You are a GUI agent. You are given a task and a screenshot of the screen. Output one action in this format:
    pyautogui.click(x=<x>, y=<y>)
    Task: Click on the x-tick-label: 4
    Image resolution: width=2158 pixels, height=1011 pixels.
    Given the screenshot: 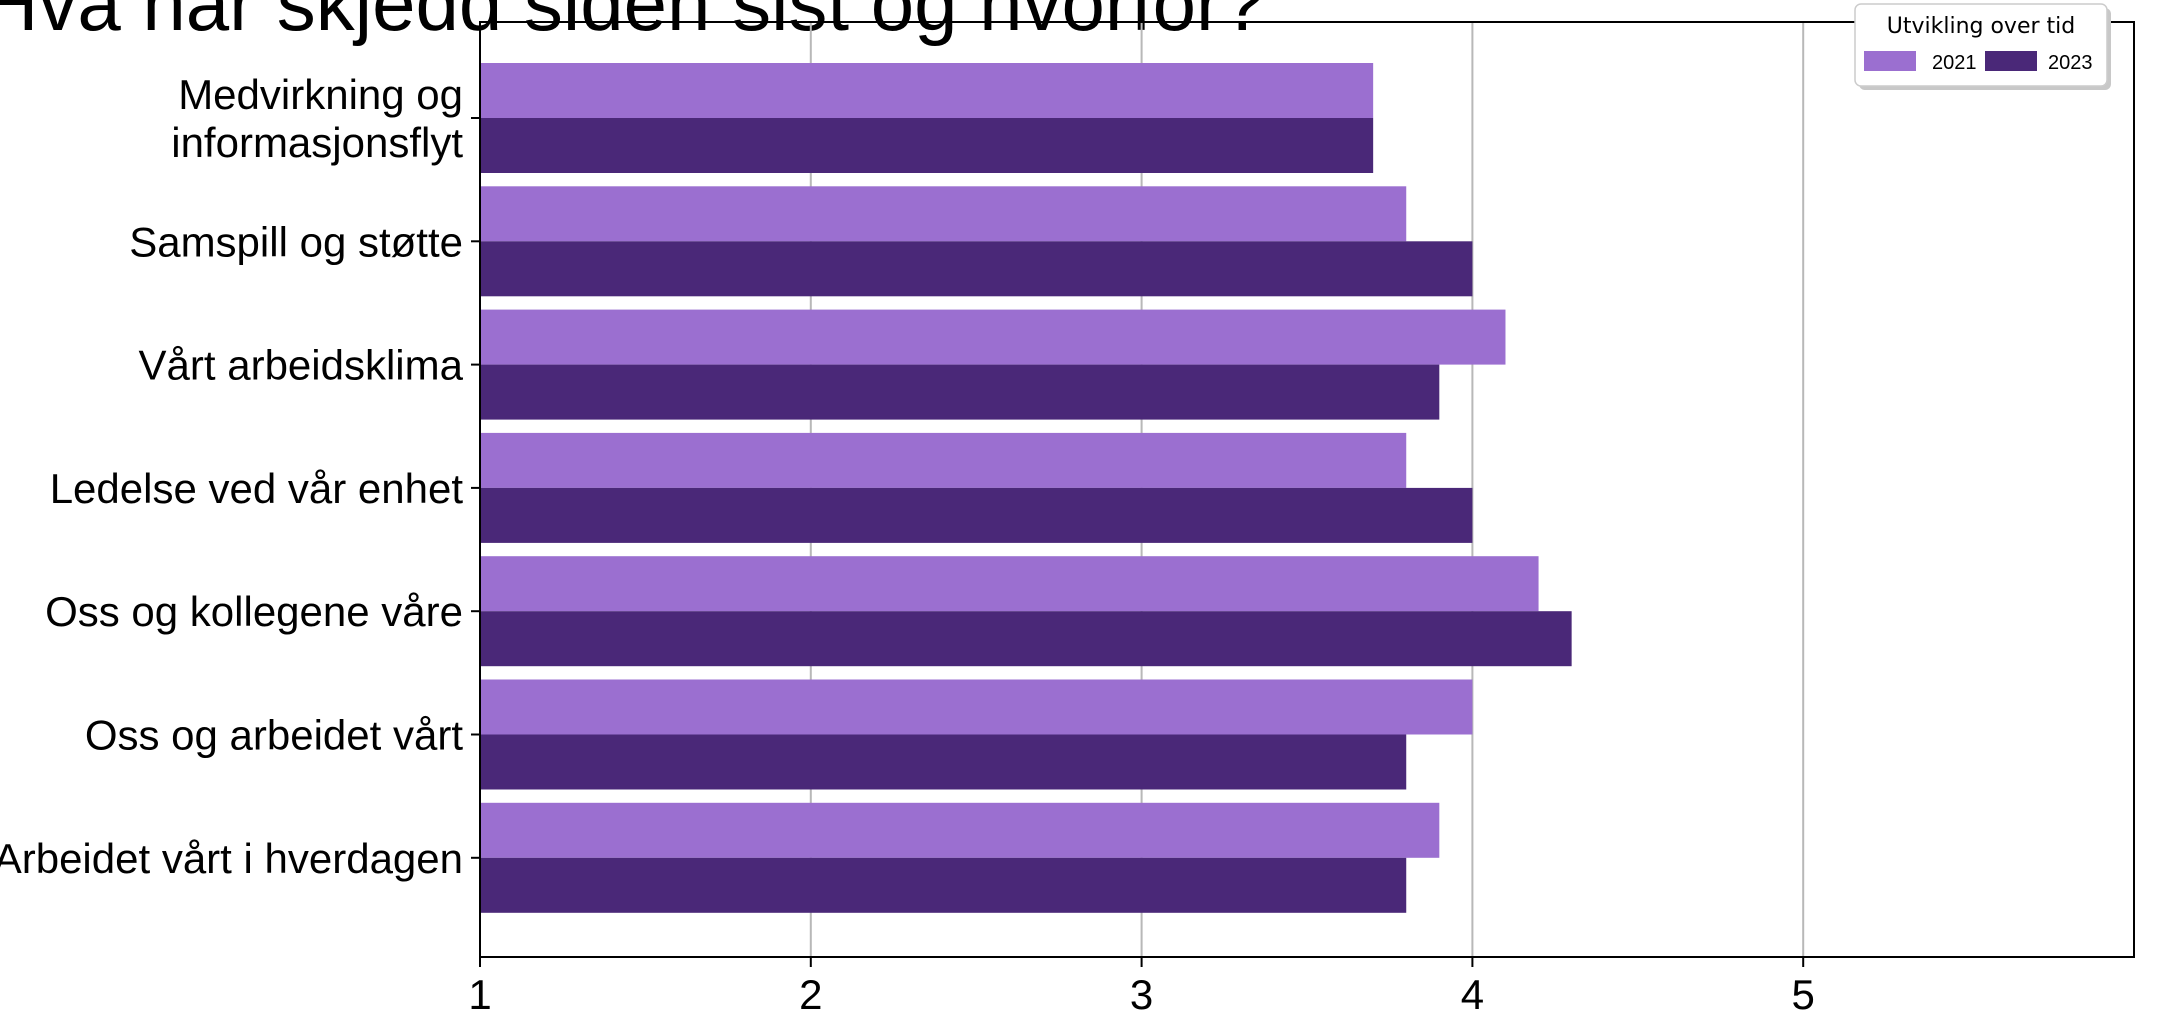 What is the action you would take?
    pyautogui.click(x=1472, y=991)
    